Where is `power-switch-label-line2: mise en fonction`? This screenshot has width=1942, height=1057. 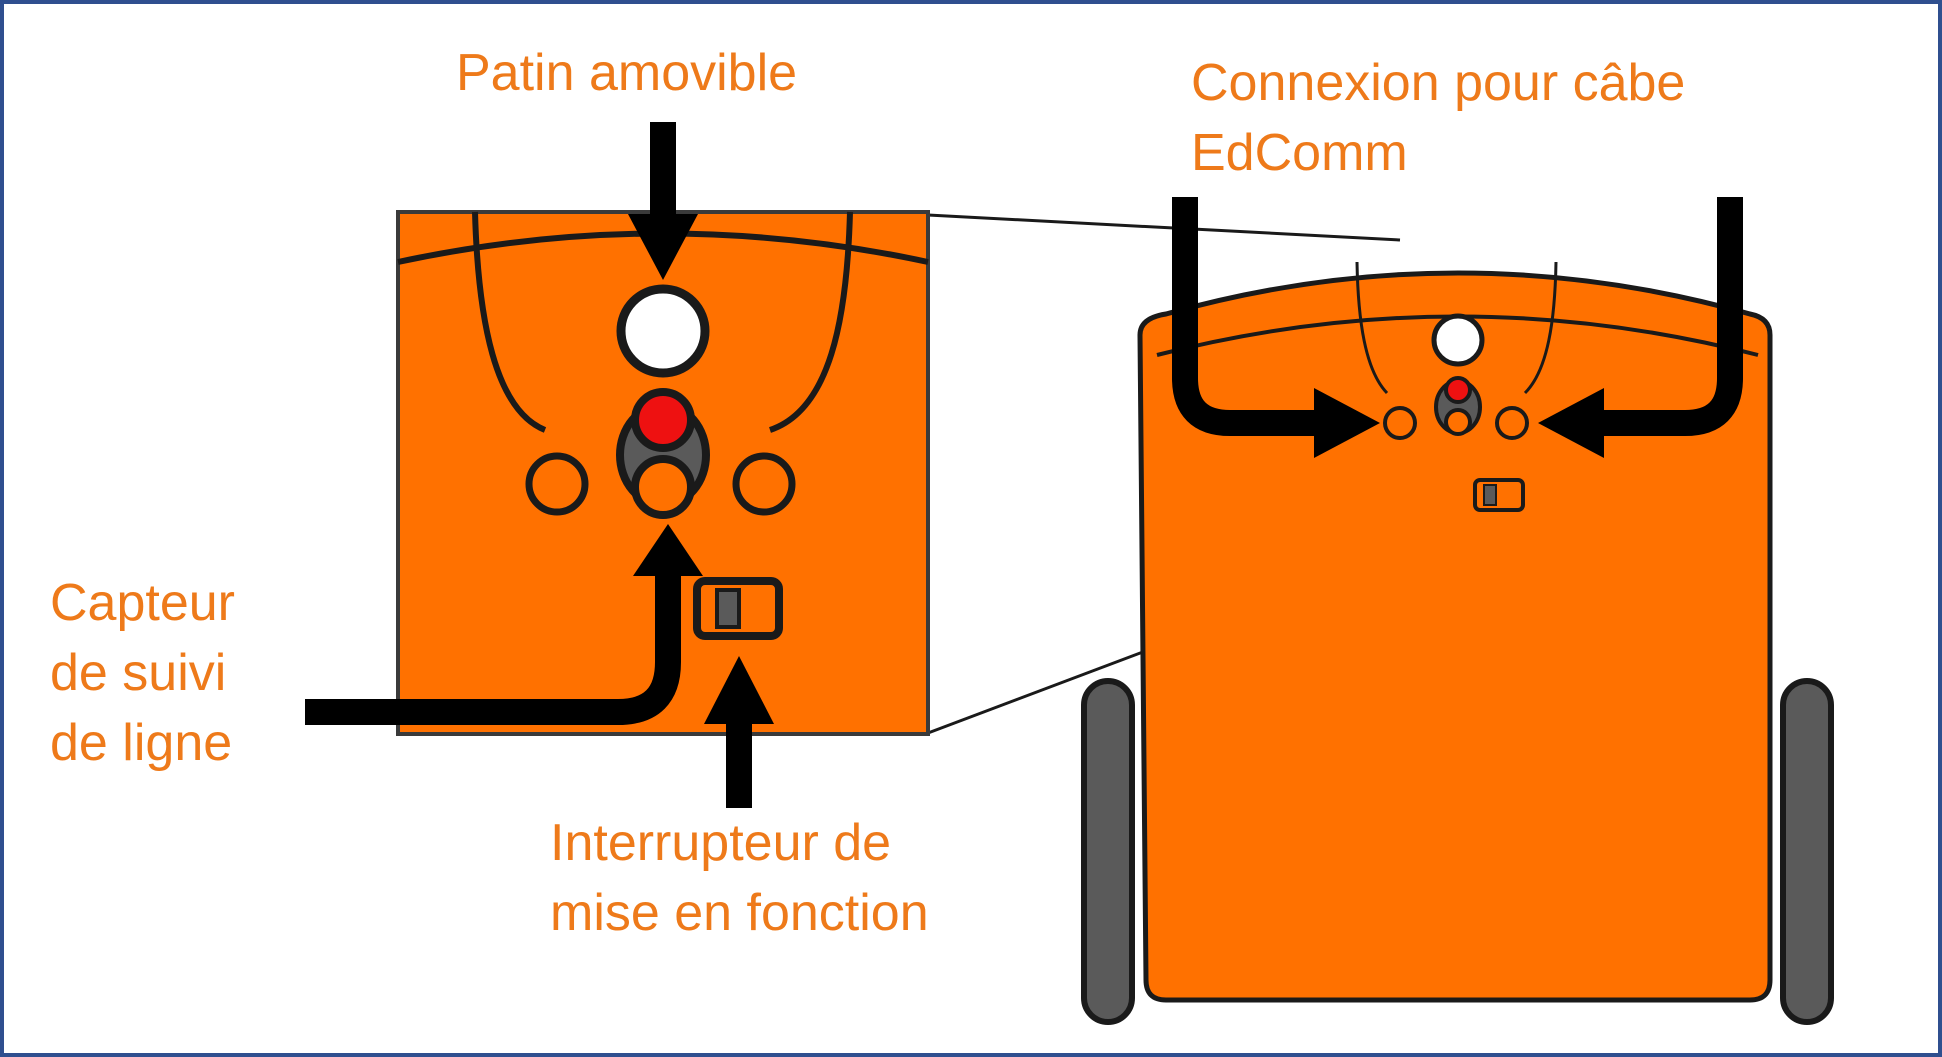 power-switch-label-line2: mise en fonction is located at coordinates (739, 913).